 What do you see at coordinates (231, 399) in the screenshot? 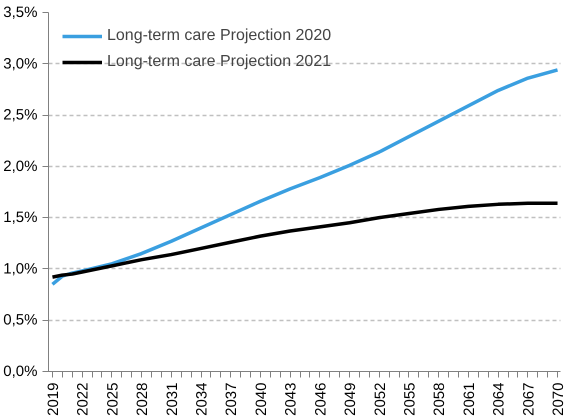
I see `x-tick-label: 2037` at bounding box center [231, 399].